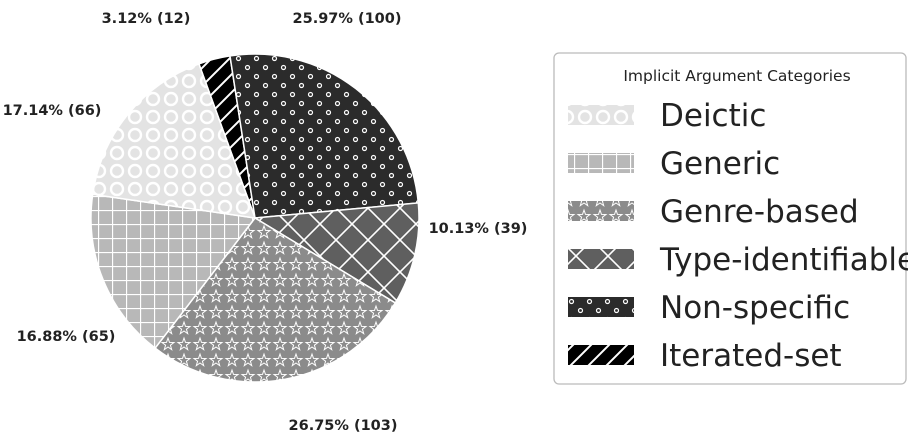  What do you see at coordinates (52, 111) in the screenshot?
I see `slice-label-deictic: 17.14% (66)` at bounding box center [52, 111].